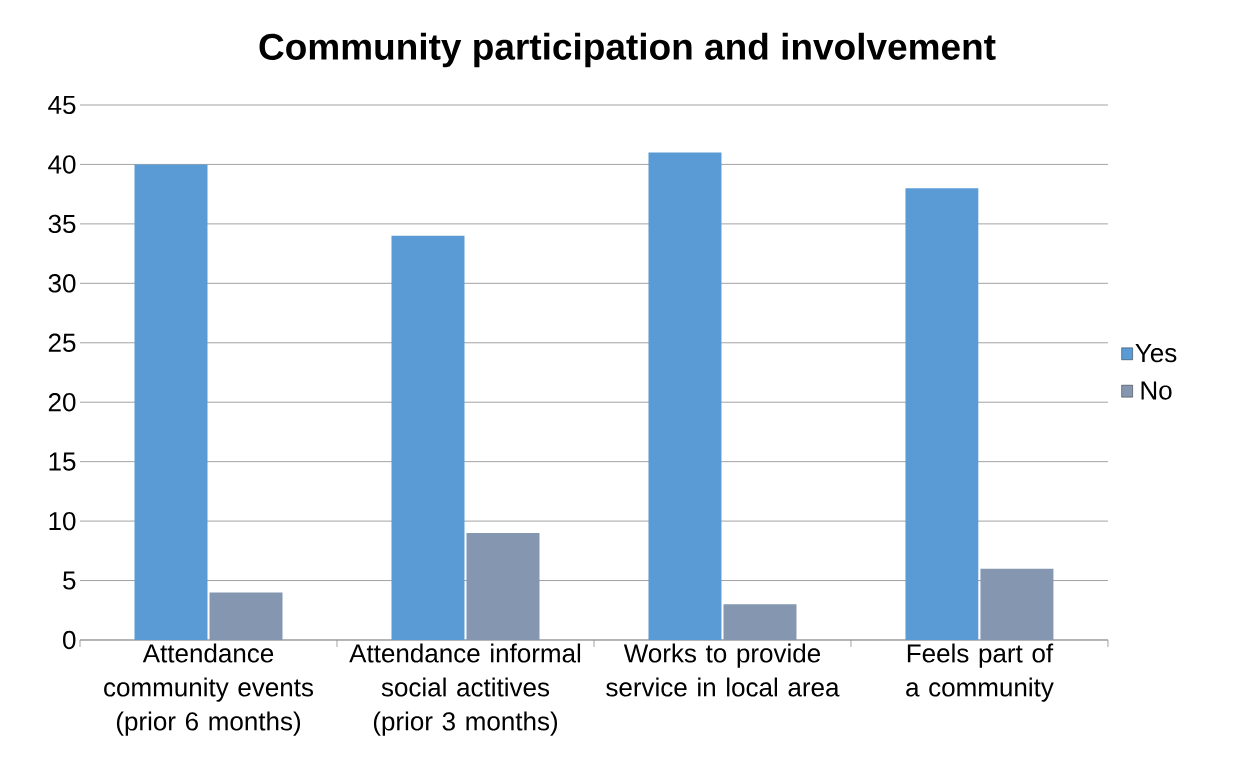  I want to click on y-tick-label: 15, so click(62, 461).